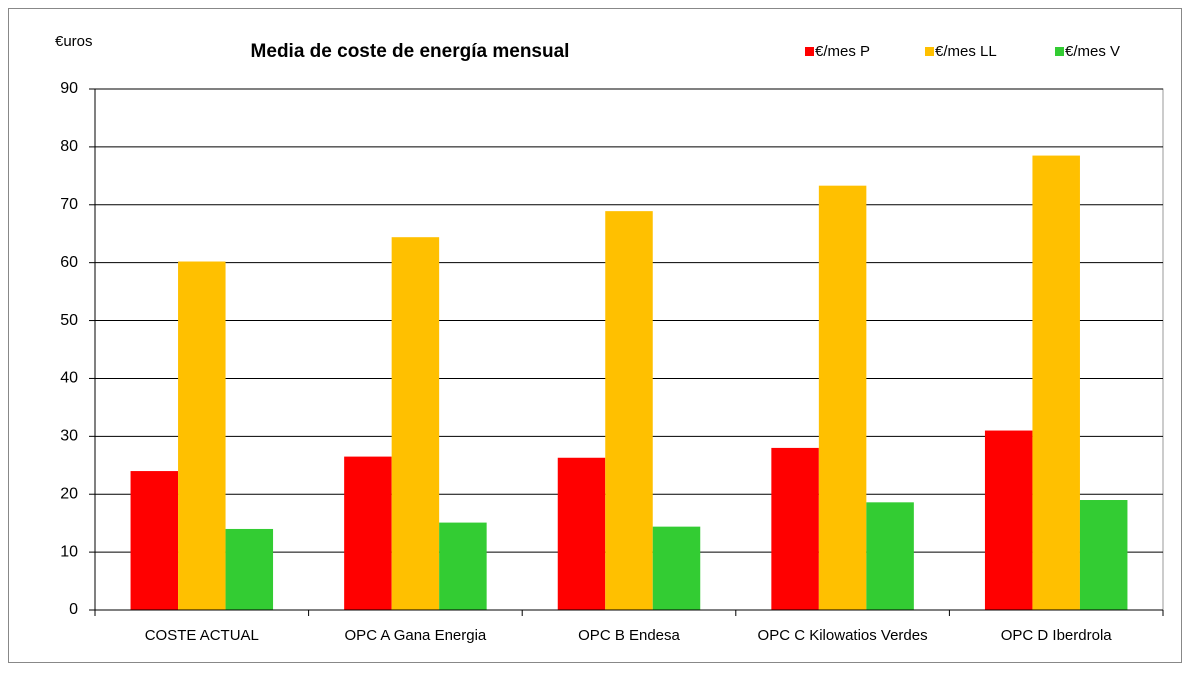 The width and height of the screenshot is (1190, 676). Describe the element at coordinates (69, 378) in the screenshot. I see `y-tick-label: 40` at that location.